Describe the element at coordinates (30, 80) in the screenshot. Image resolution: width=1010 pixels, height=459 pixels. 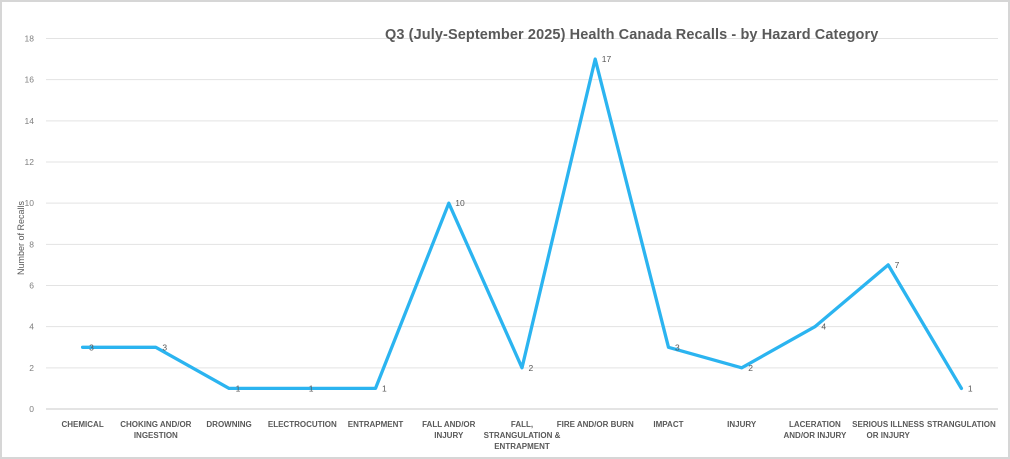
I see `y-tick-label: 16` at that location.